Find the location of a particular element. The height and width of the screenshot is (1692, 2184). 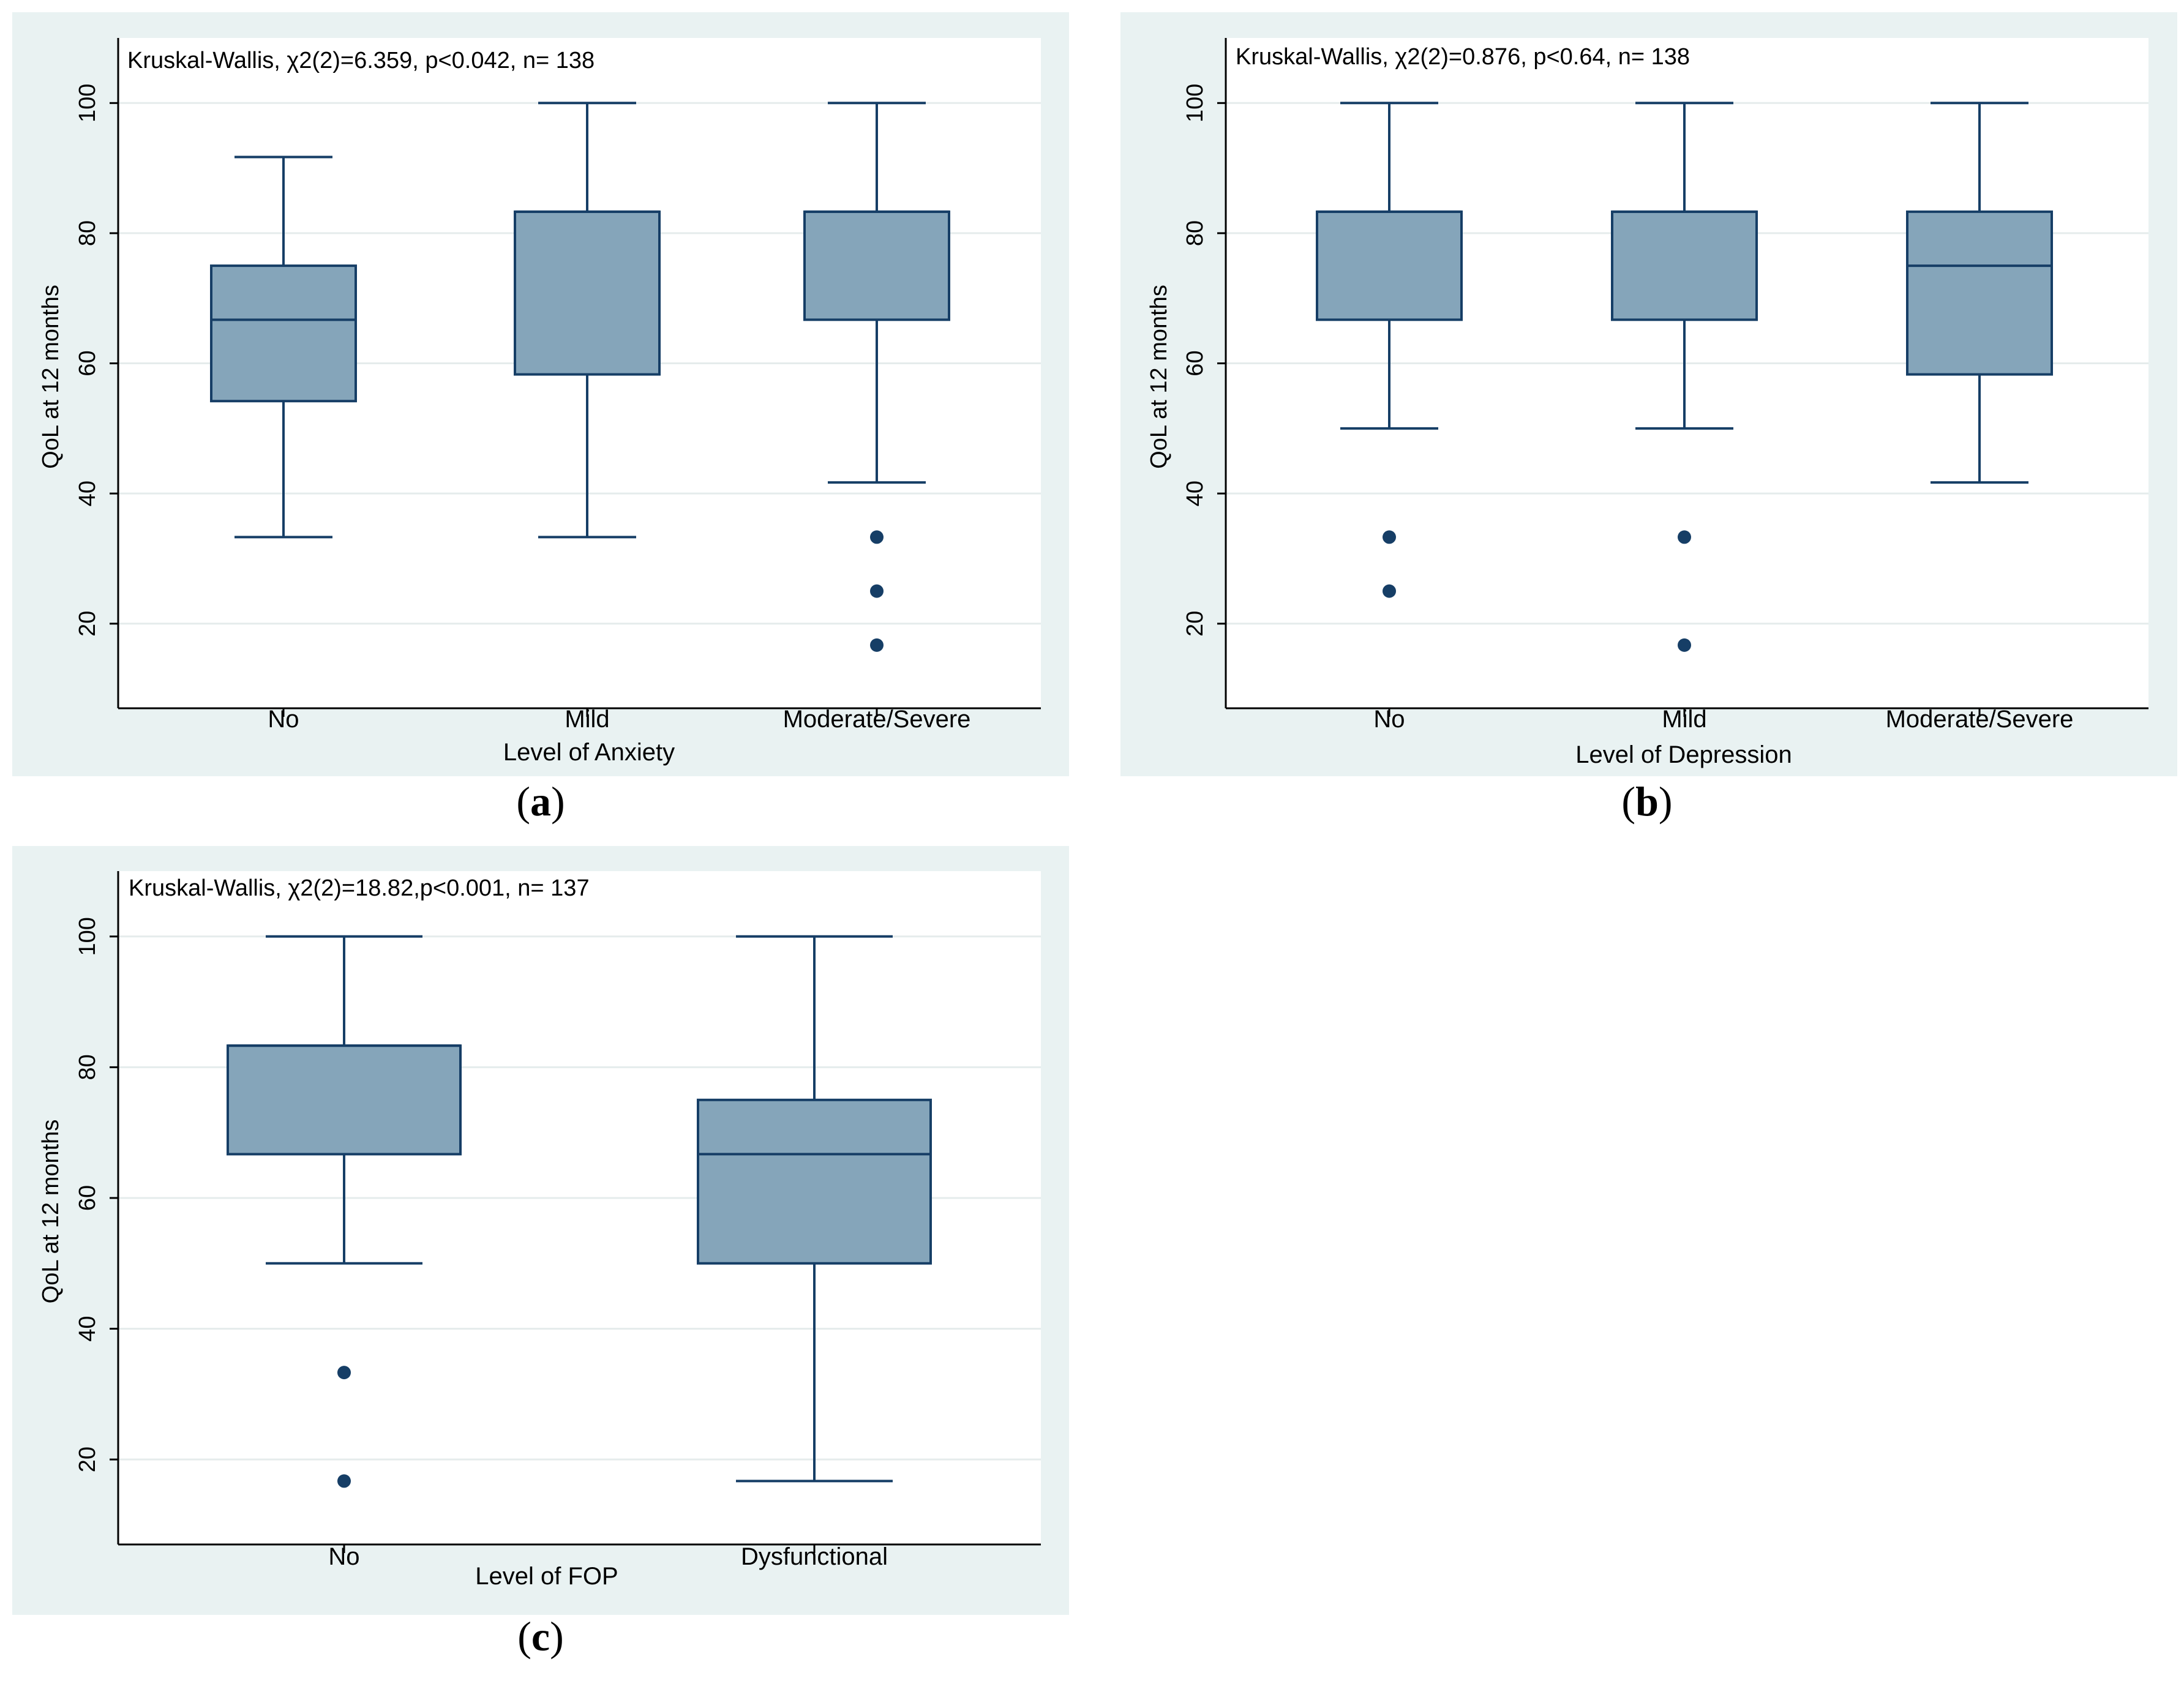

caption-b-close: ) is located at coordinates (1665, 802).